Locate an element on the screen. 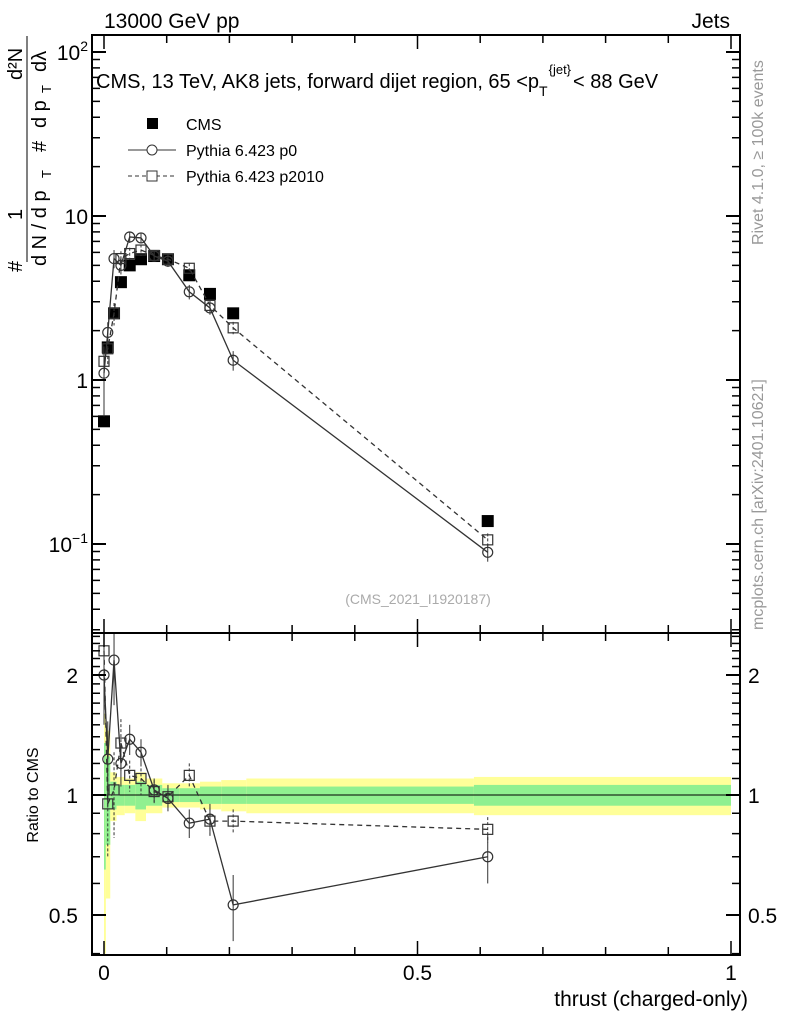 Image resolution: width=786 pixels, height=1024 pixels. legend-p2010: Pythia 6.423 p2010 is located at coordinates (255, 177).